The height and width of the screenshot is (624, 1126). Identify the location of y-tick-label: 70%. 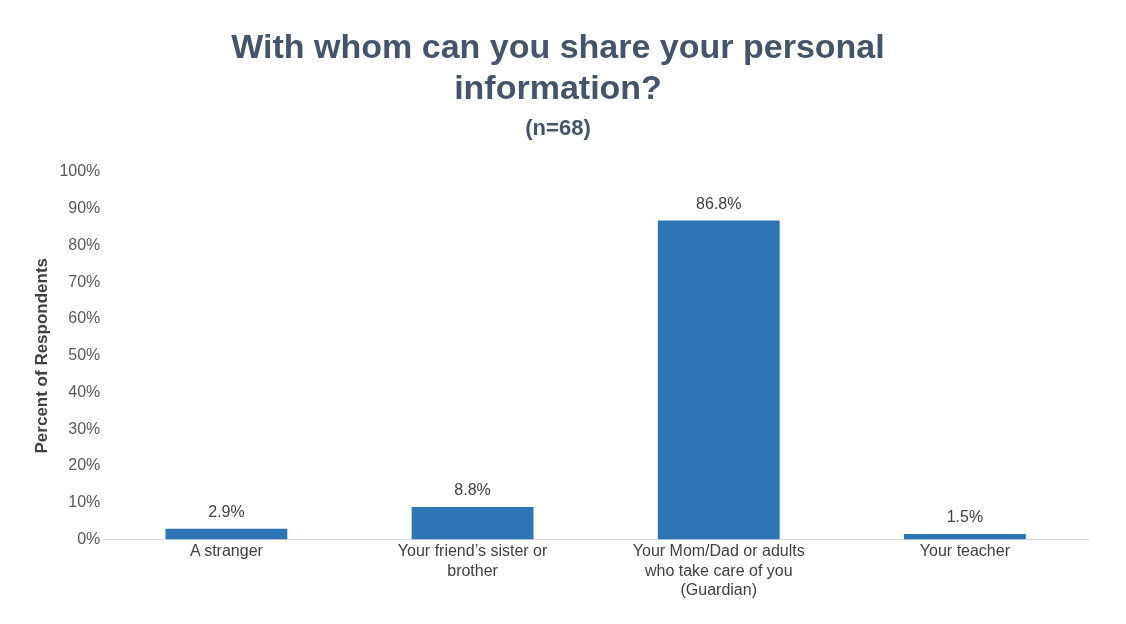
(84, 281).